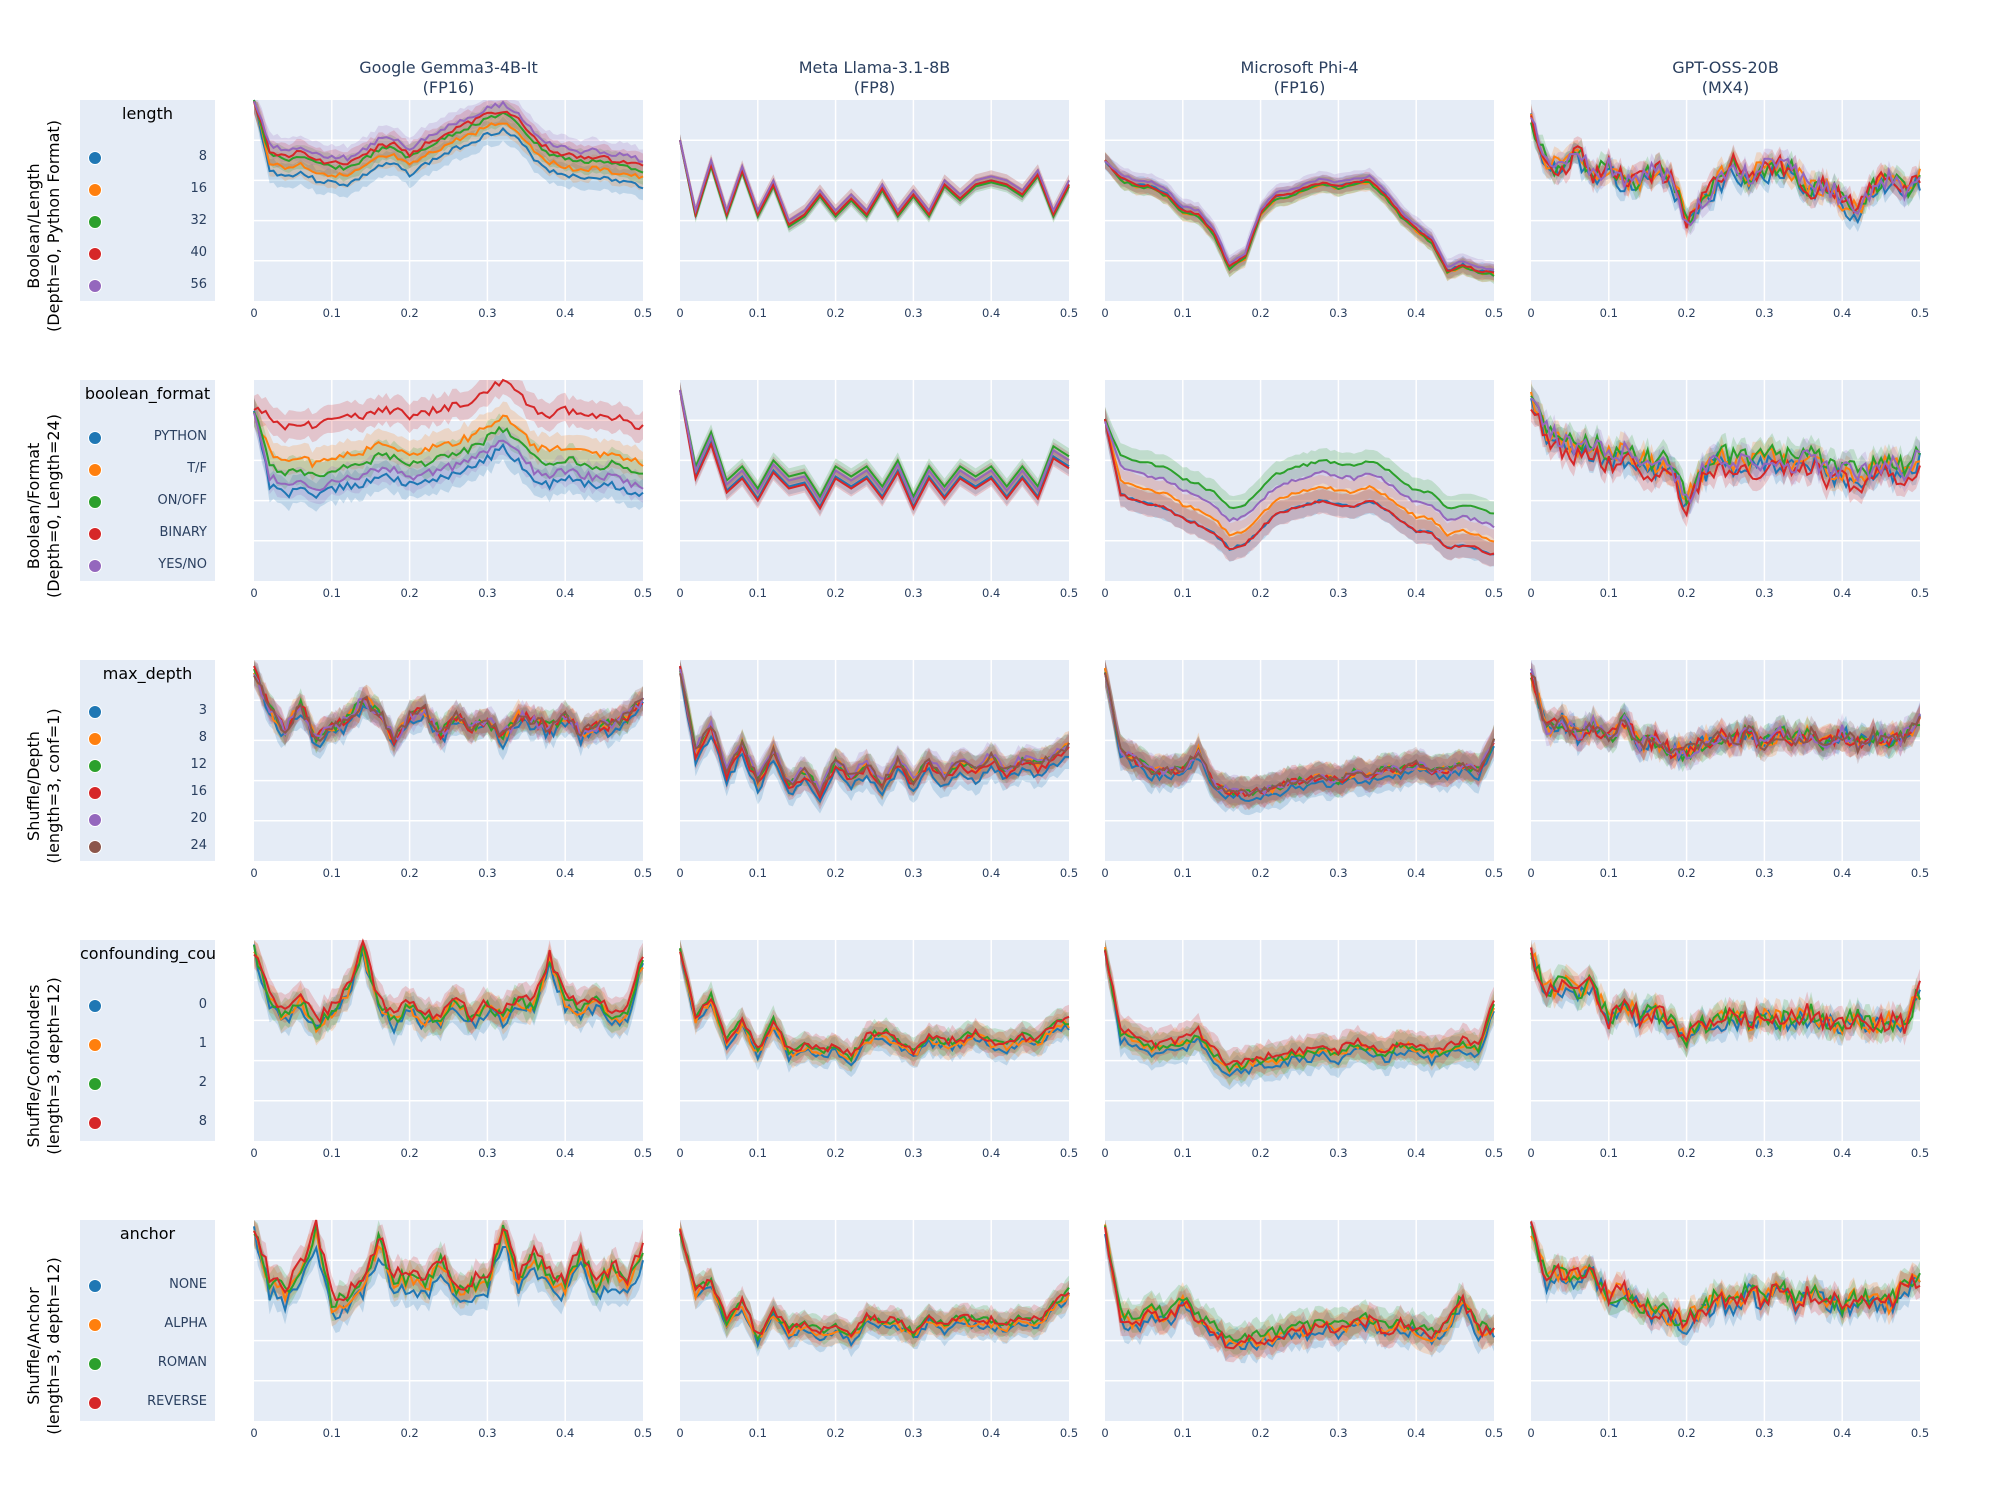 The height and width of the screenshot is (1500, 2000). What do you see at coordinates (198, 252) in the screenshot?
I see `legend-label: 40` at bounding box center [198, 252].